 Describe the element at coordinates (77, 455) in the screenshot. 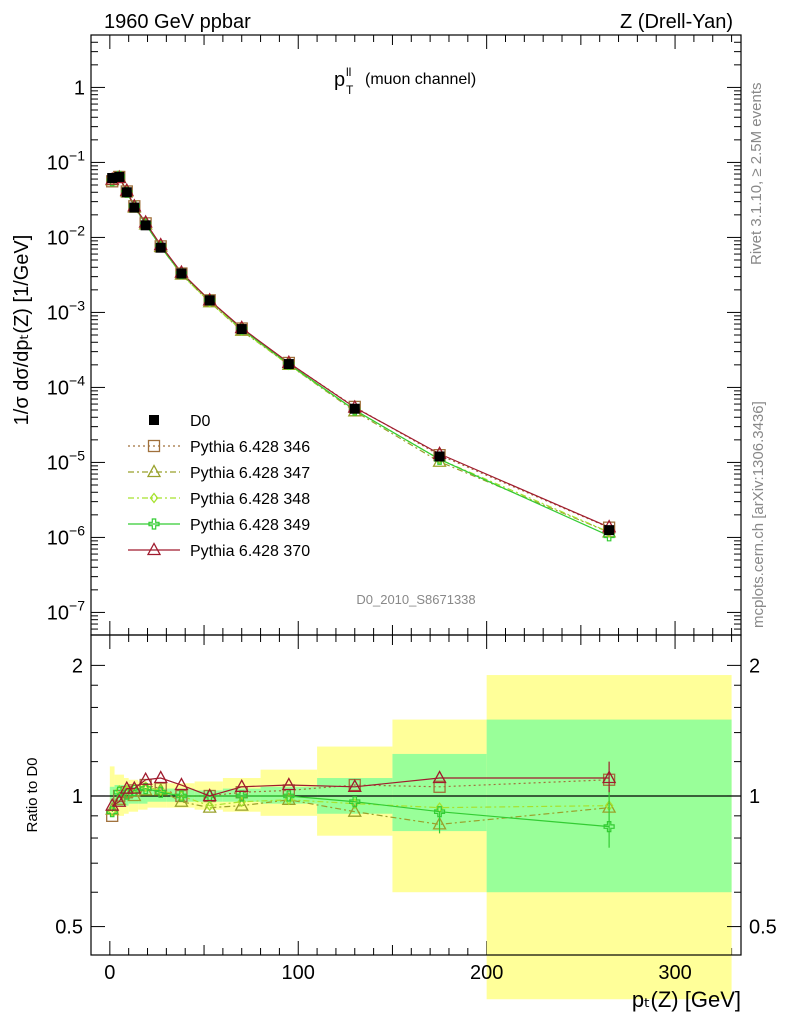

I see `y-tick-exponent: −5` at that location.